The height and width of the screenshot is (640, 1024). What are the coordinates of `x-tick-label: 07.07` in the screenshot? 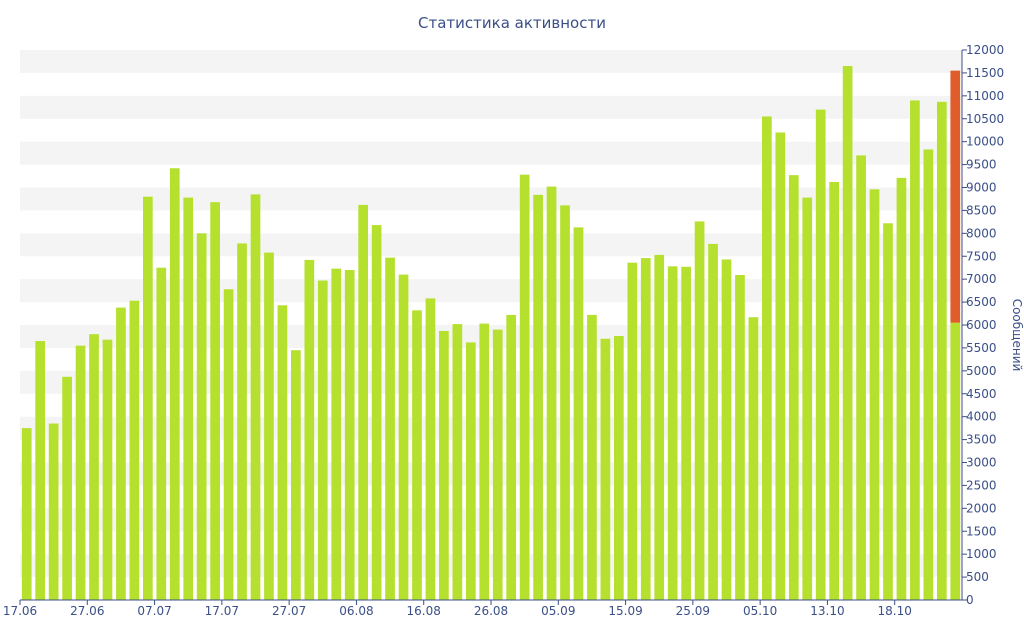 It's located at (154, 611).